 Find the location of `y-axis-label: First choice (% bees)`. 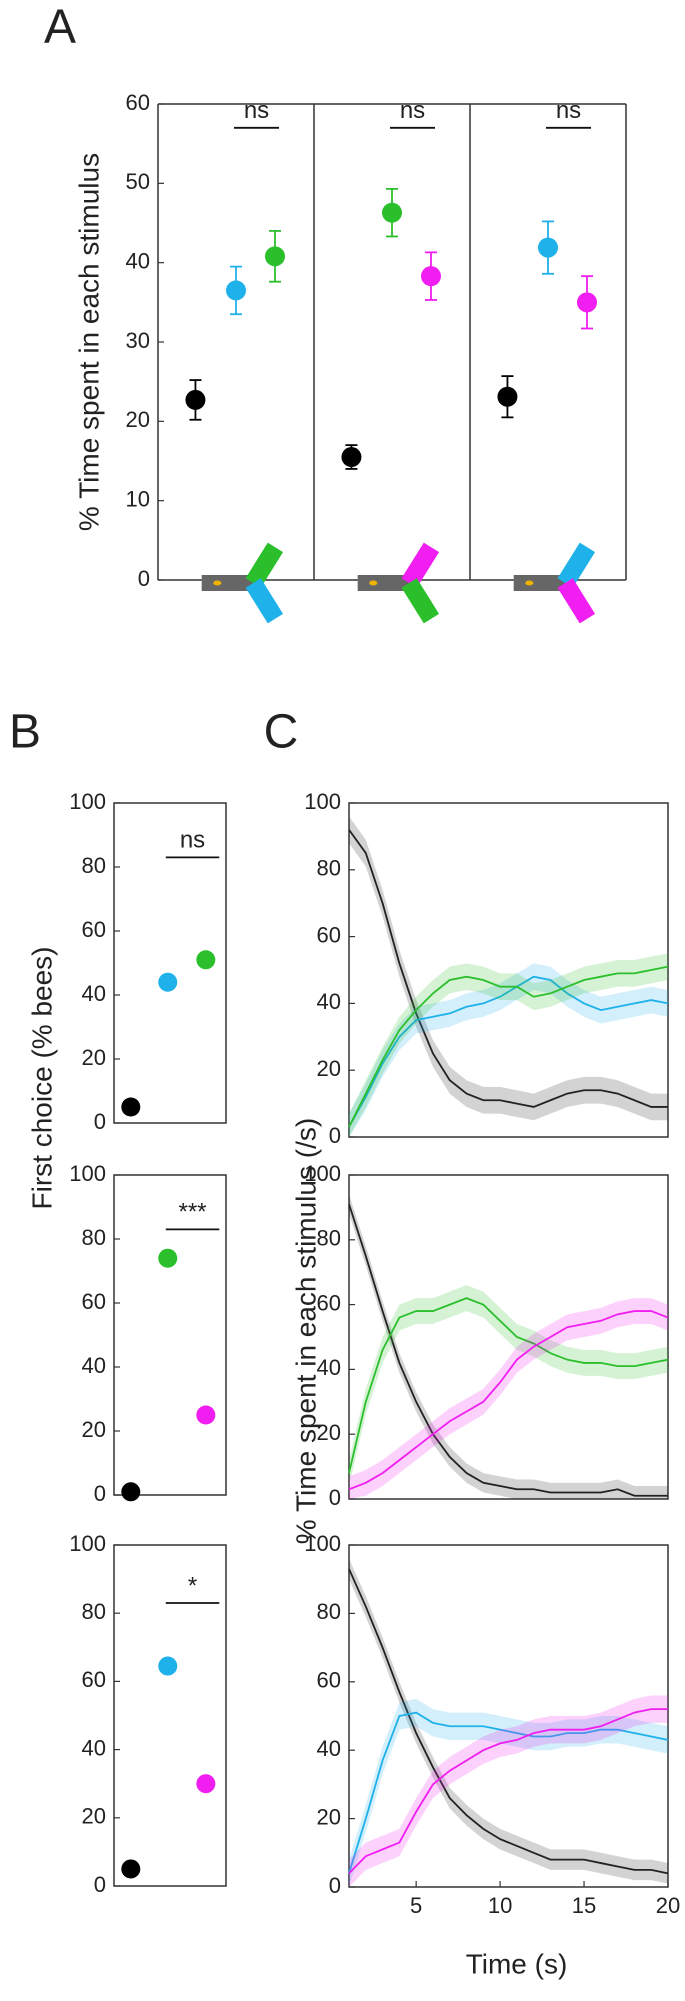

y-axis-label: First choice (% bees) is located at coordinates (41, 1078).